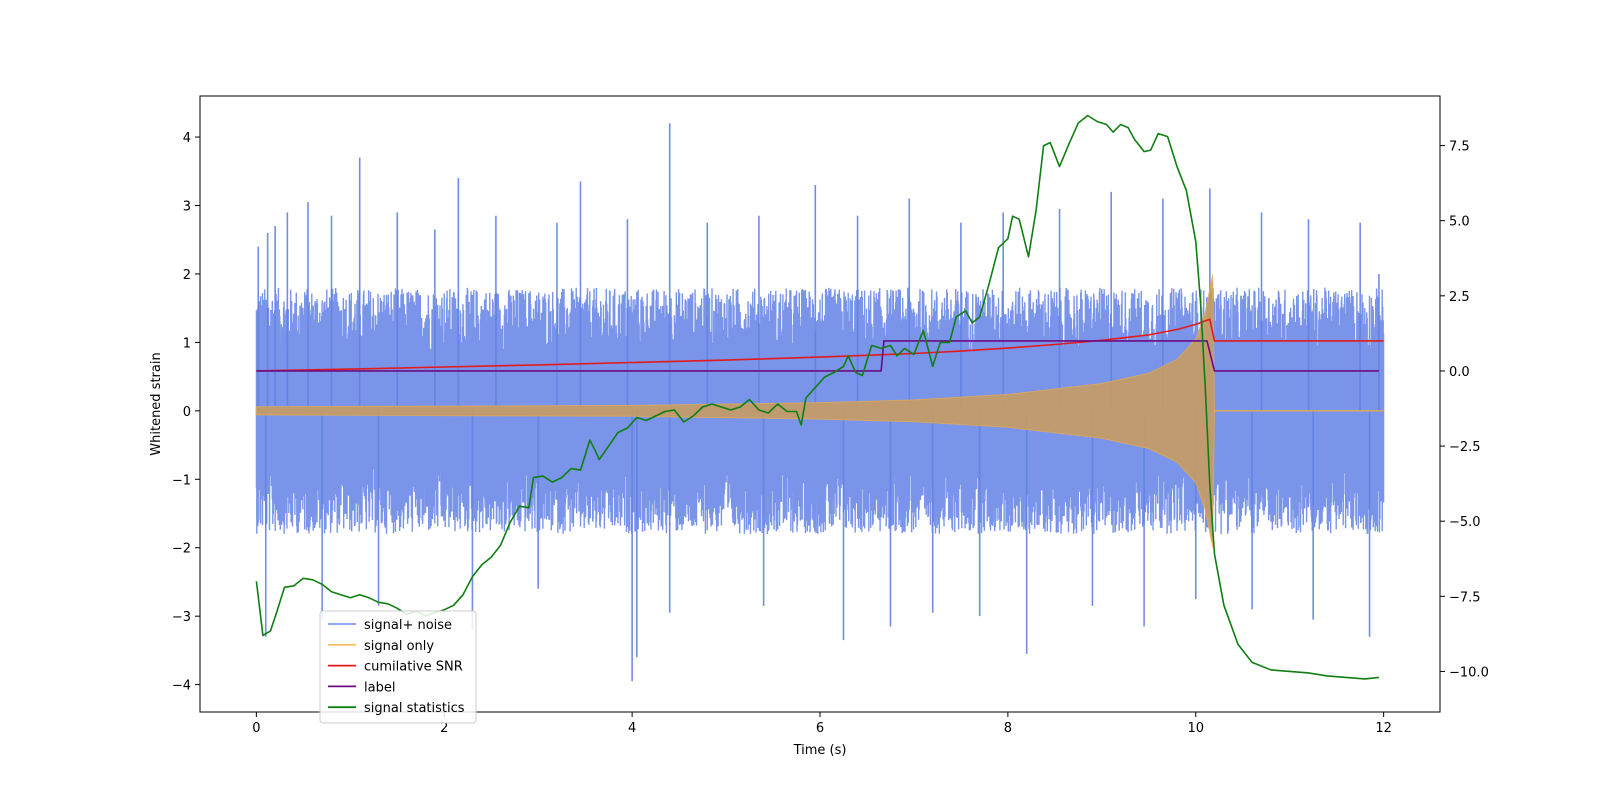 The image size is (1600, 800). What do you see at coordinates (181, 549) in the screenshot?
I see `y-tick-label: −2` at bounding box center [181, 549].